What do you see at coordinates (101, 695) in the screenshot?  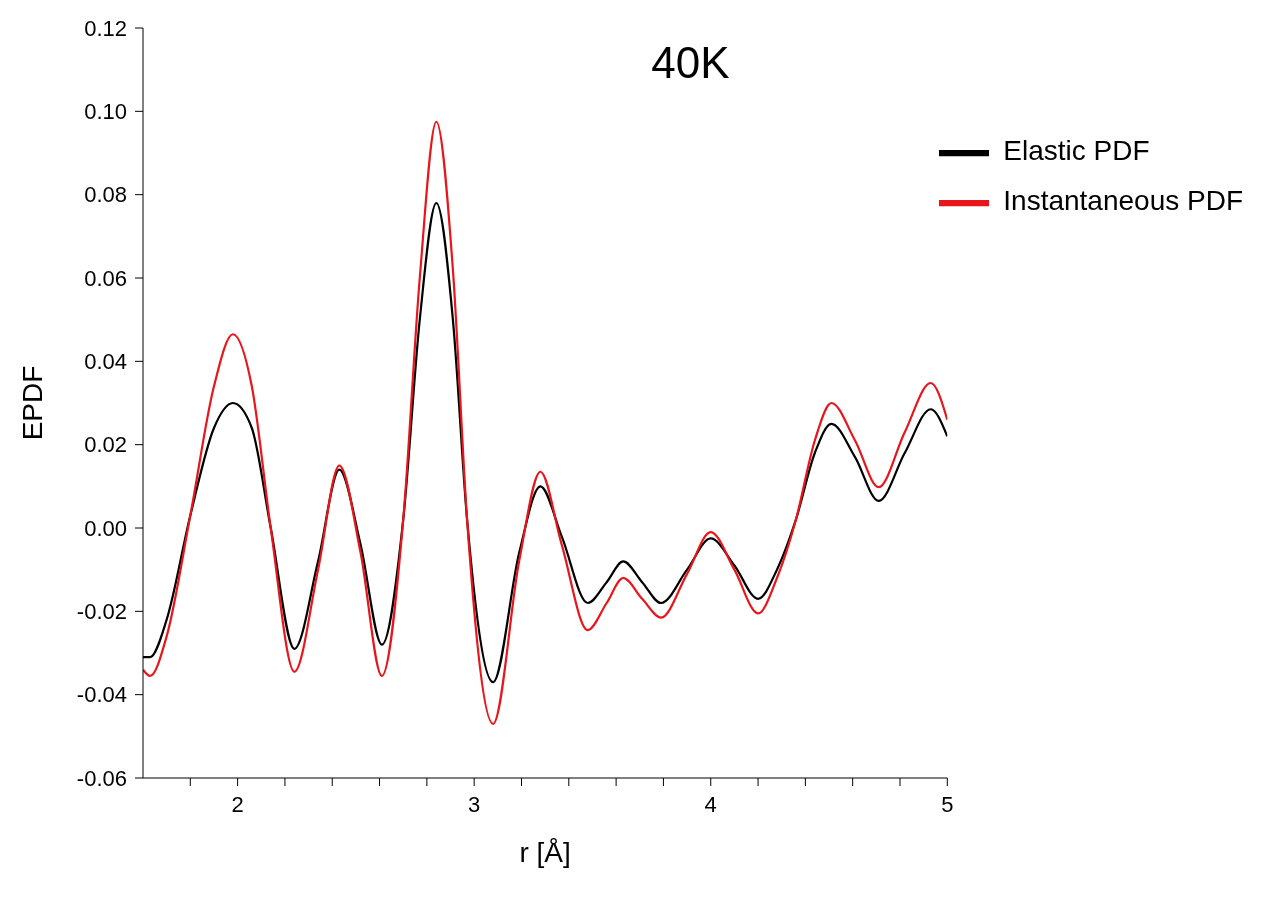 I see `y-tick-label: -0.04` at bounding box center [101, 695].